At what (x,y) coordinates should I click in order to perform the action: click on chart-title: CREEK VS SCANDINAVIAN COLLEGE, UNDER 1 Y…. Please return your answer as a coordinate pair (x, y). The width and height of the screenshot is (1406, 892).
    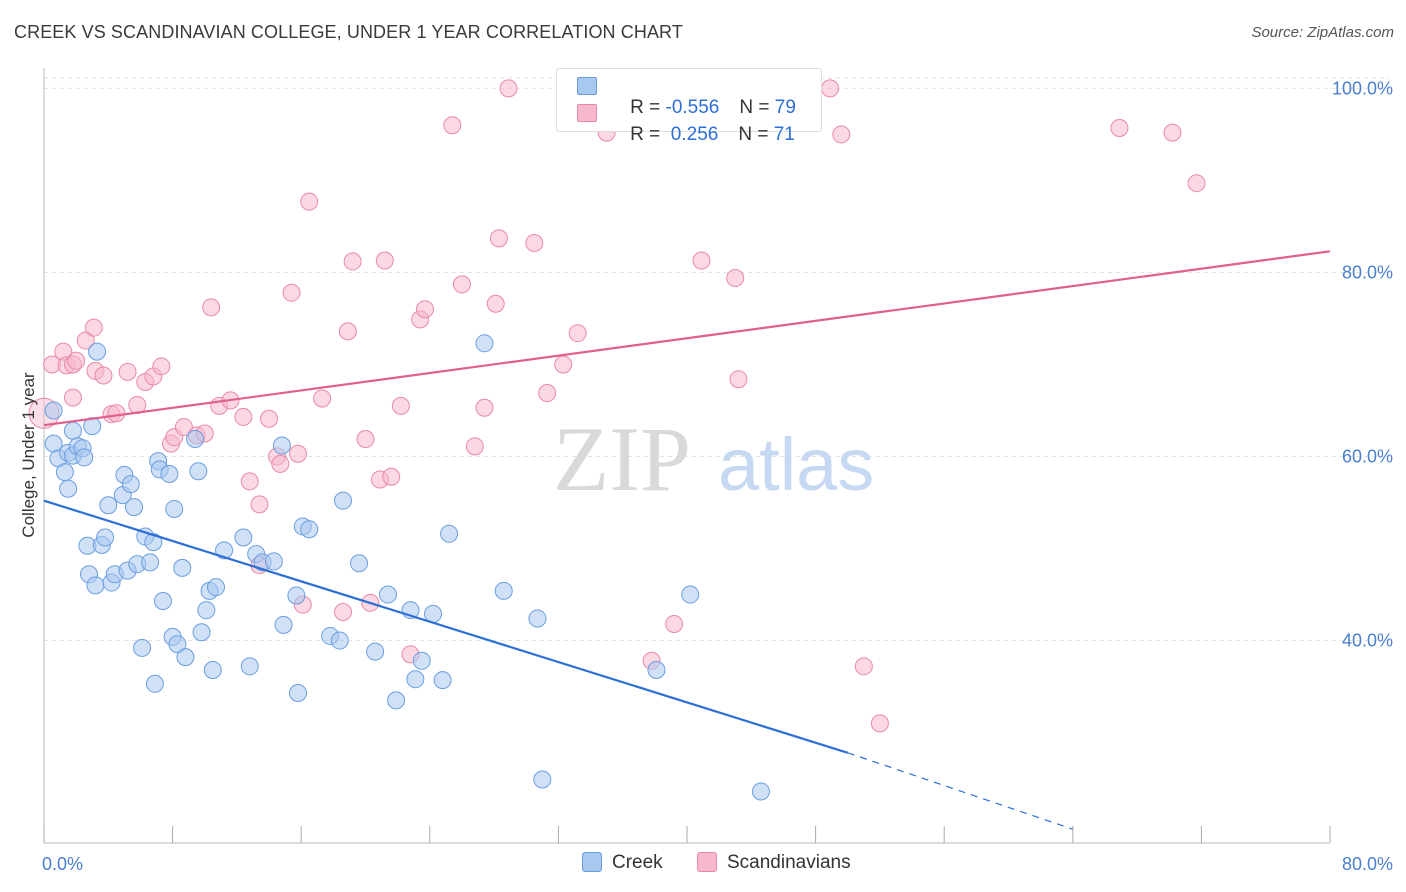
    Looking at the image, I should click on (348, 32).